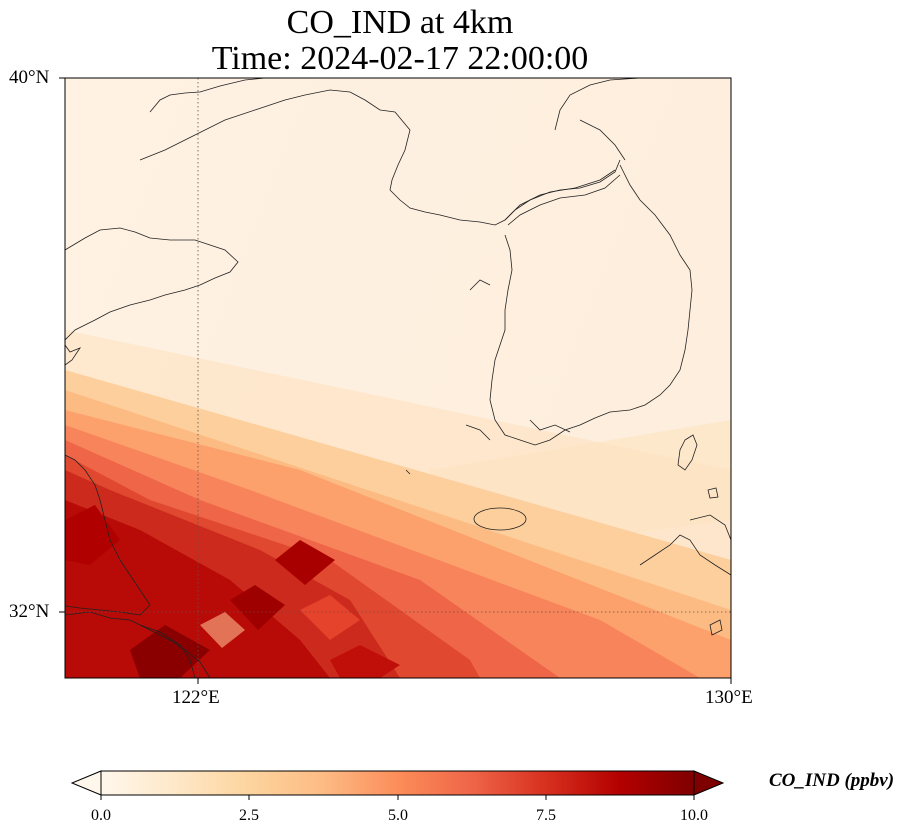 The height and width of the screenshot is (836, 915). Describe the element at coordinates (400, 22) in the screenshot. I see `map-title-line1: CO_IND at 4km` at that location.